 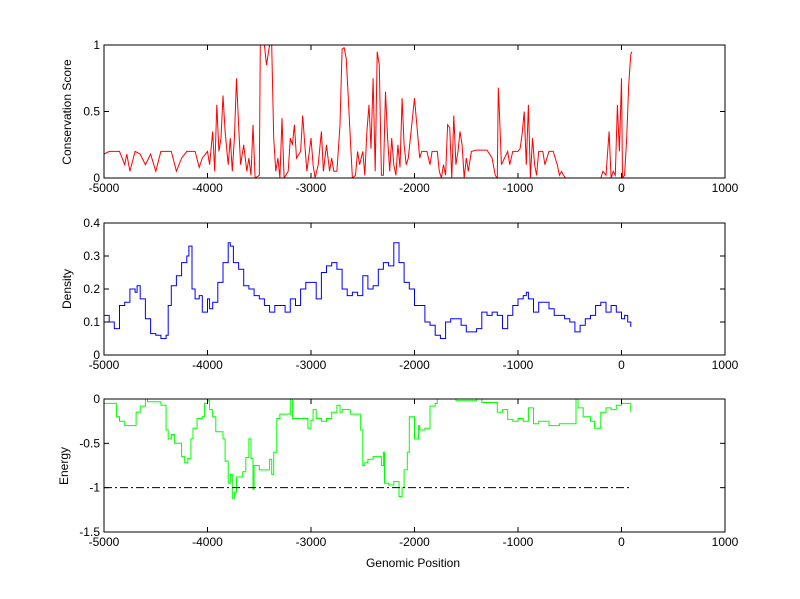 What do you see at coordinates (91, 112) in the screenshot?
I see `y-tick-label: 0.5` at bounding box center [91, 112].